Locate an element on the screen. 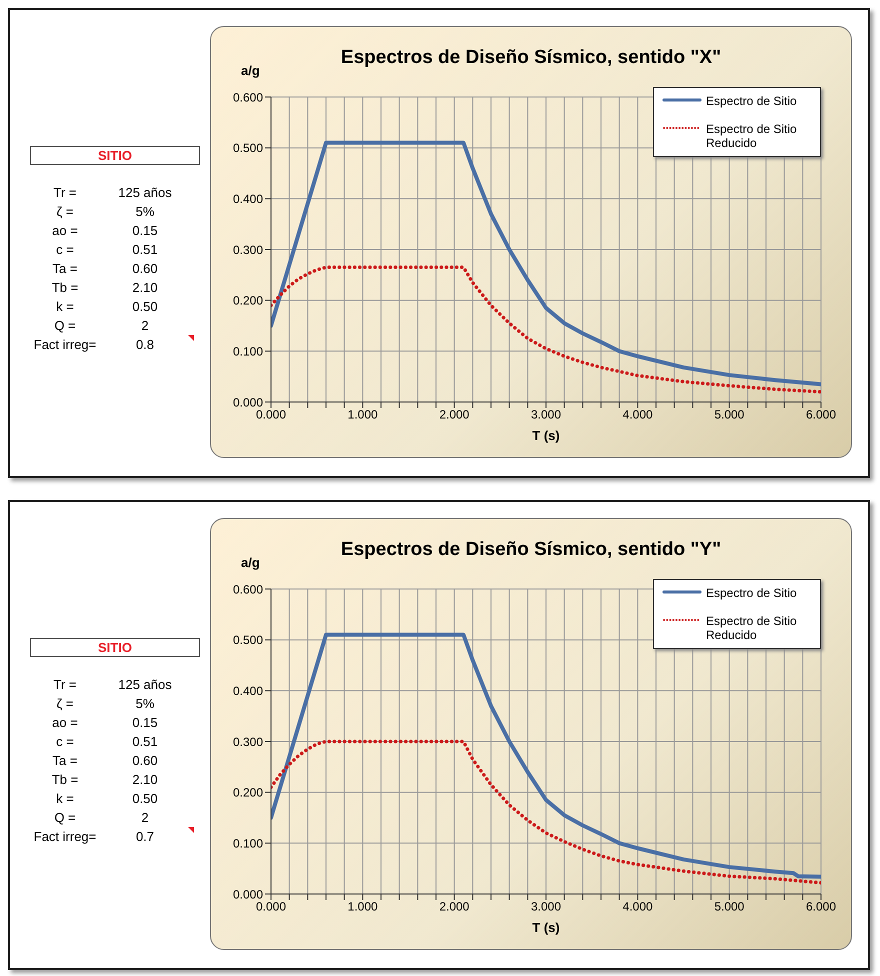  chart-title: Espectros de Diseño Sísmico, sentido "X" is located at coordinates (531, 57).